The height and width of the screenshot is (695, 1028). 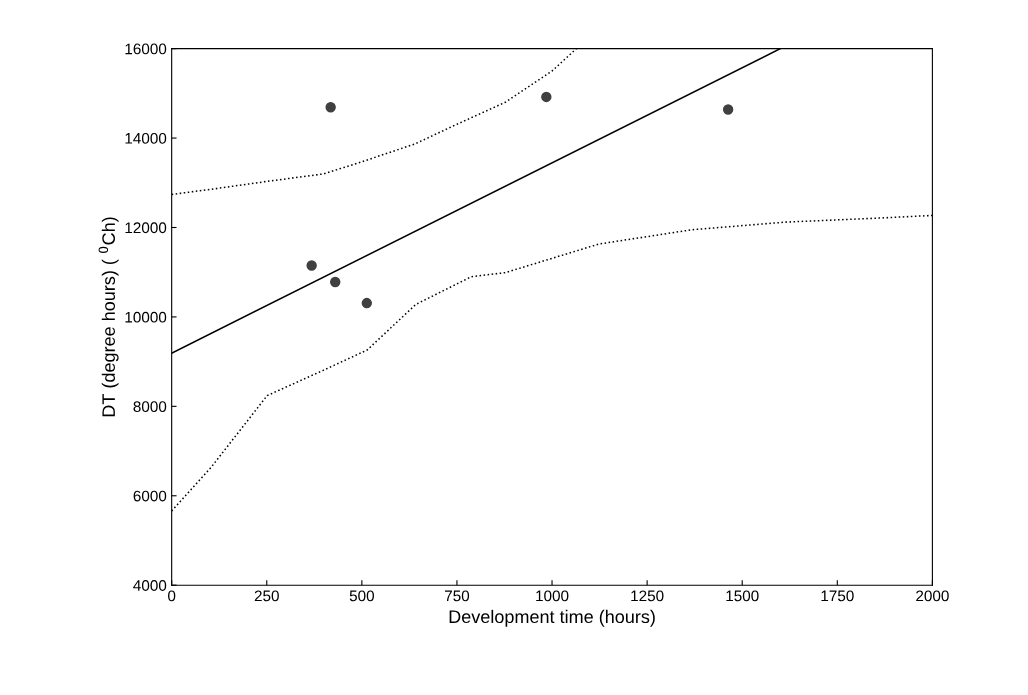 What do you see at coordinates (146, 49) in the screenshot?
I see `y-tick-label: 16000` at bounding box center [146, 49].